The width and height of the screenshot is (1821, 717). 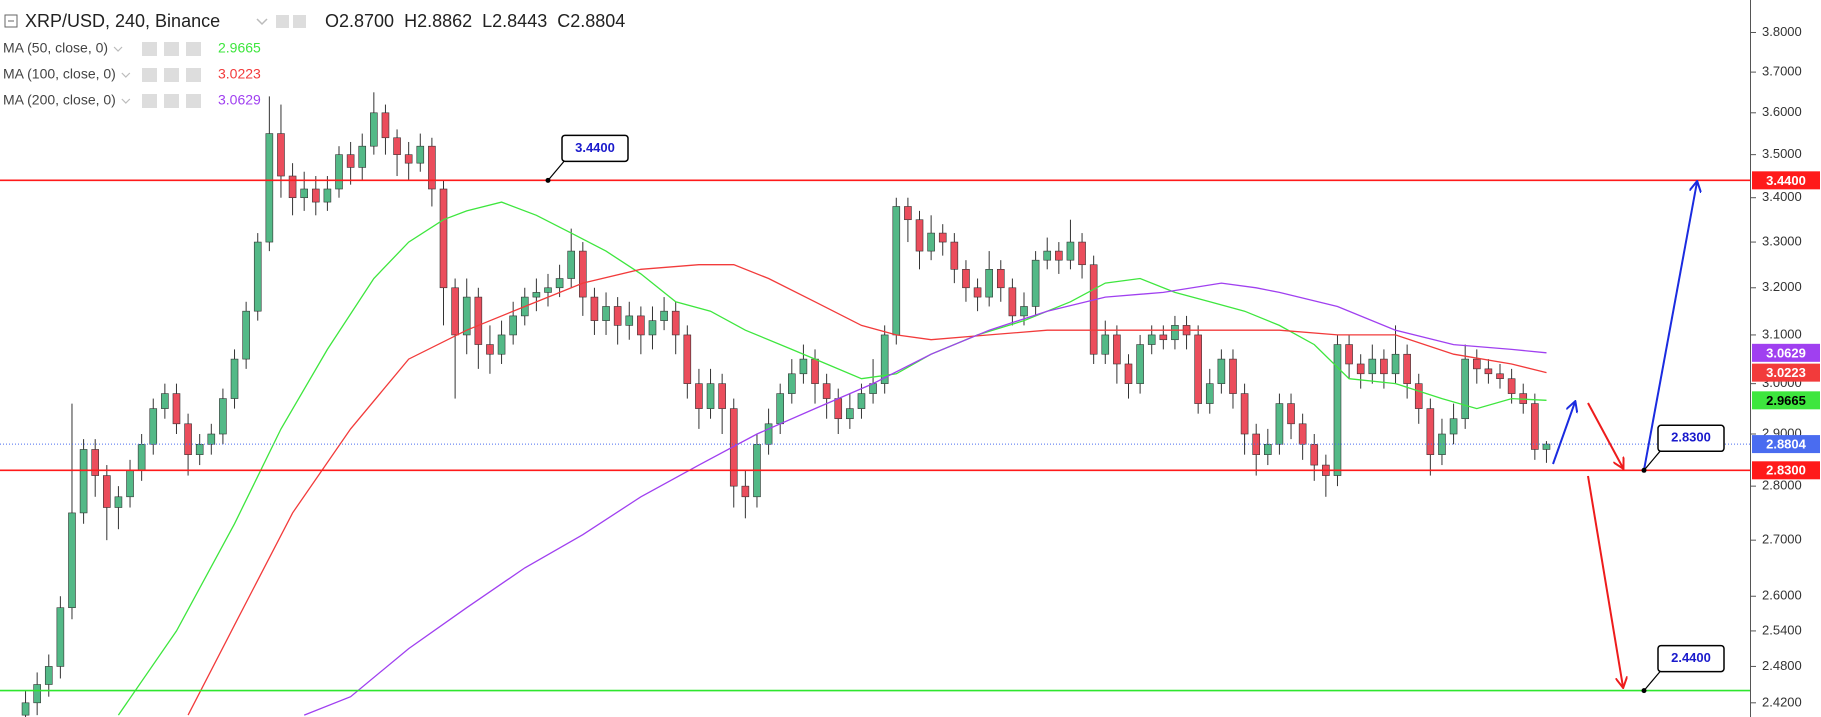 What do you see at coordinates (1782, 71) in the screenshot?
I see `y-tick-label: 3.7000` at bounding box center [1782, 71].